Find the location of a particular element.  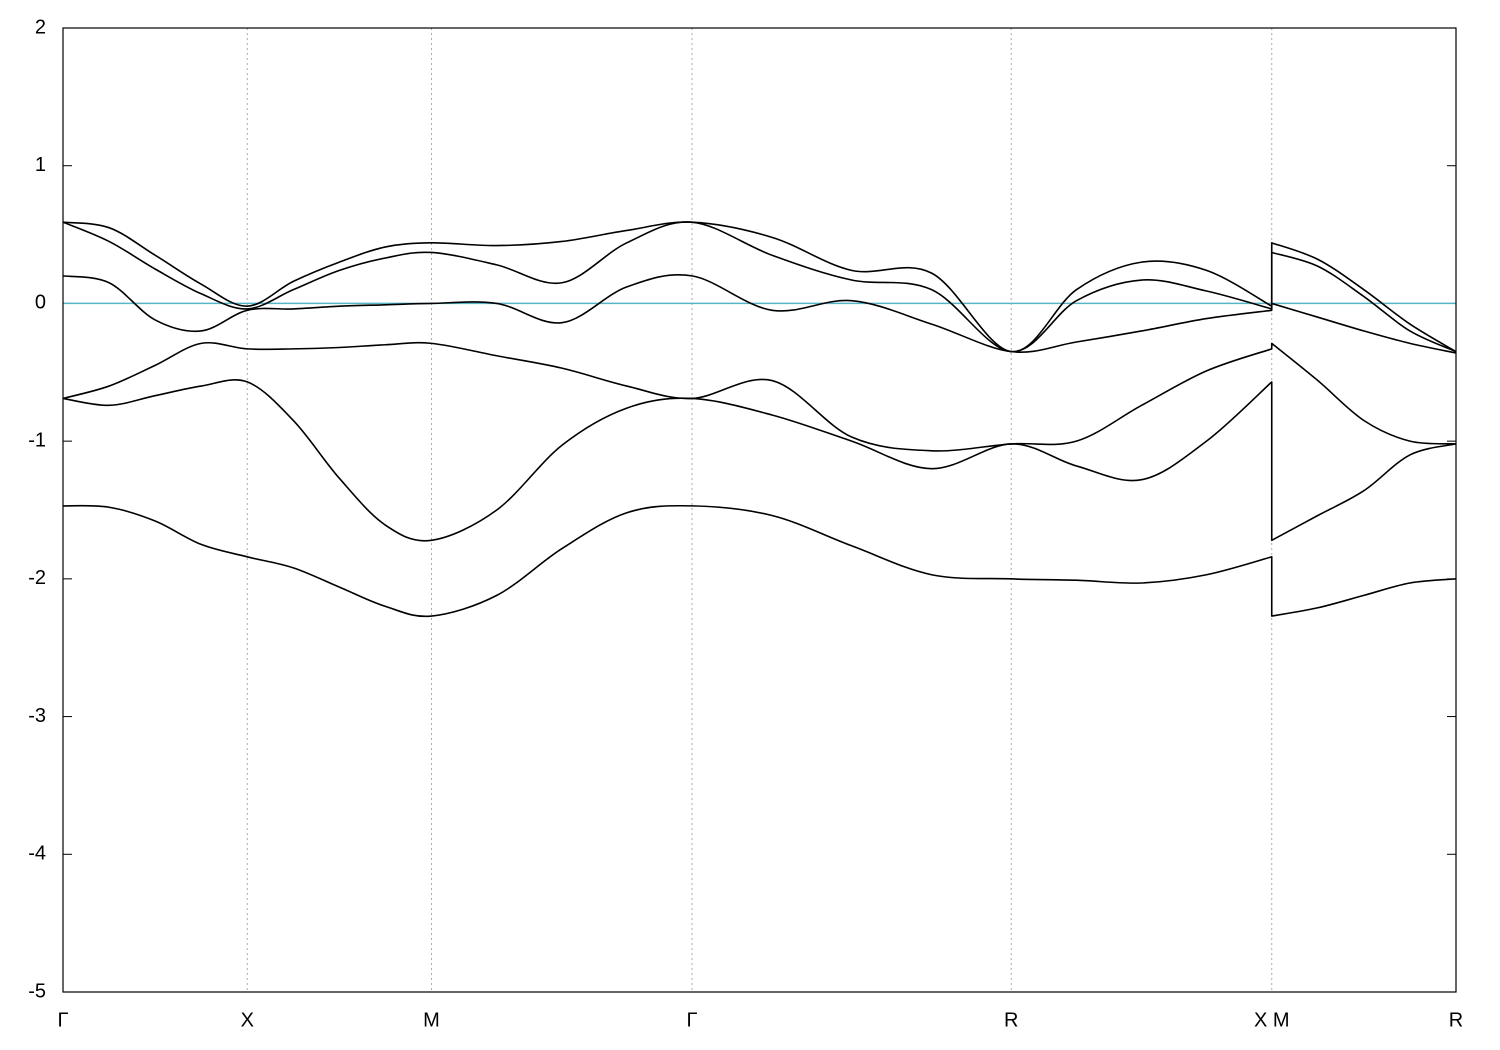

y-tick-label: -5 is located at coordinates (37, 991).